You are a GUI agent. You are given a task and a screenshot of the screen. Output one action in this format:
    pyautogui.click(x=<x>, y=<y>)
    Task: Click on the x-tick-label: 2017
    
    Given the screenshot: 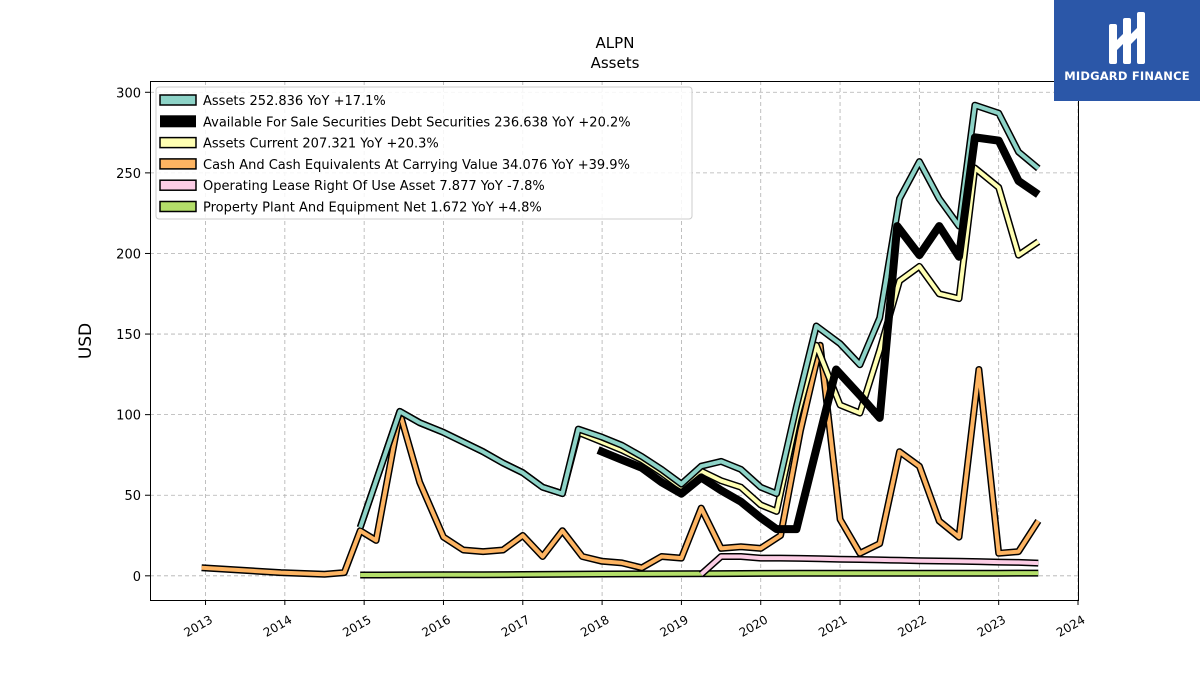 What is the action you would take?
    pyautogui.click(x=515, y=625)
    